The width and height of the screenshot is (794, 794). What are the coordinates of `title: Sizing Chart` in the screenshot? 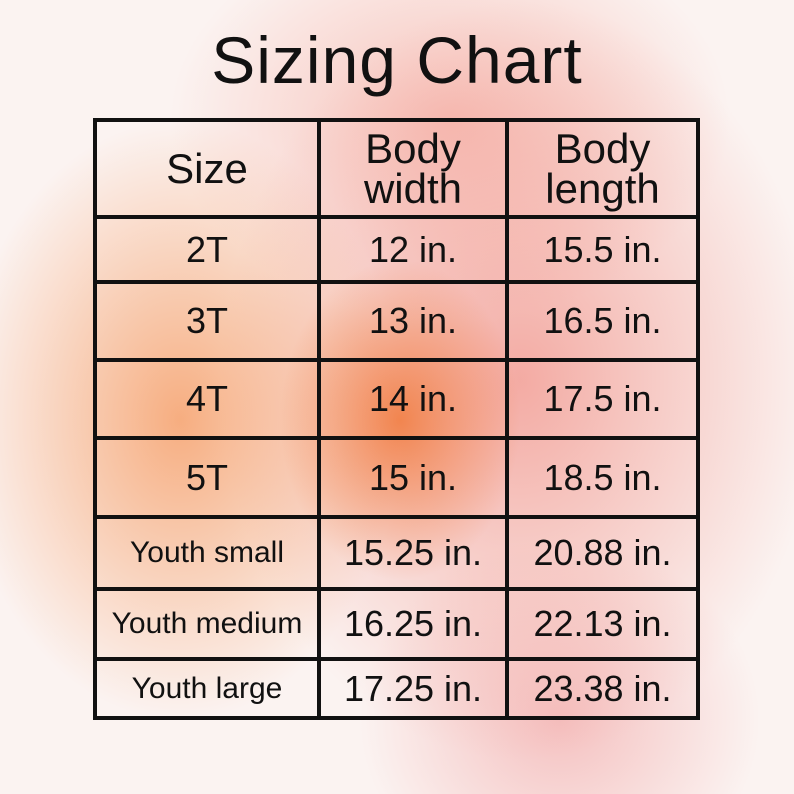 It's located at (397, 60).